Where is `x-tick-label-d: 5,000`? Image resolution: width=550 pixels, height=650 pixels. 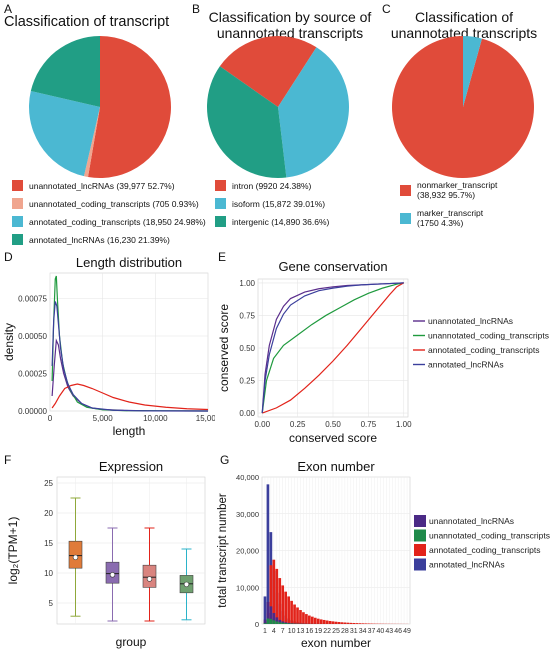
x-tick-label-d: 5,000 is located at coordinates (103, 418).